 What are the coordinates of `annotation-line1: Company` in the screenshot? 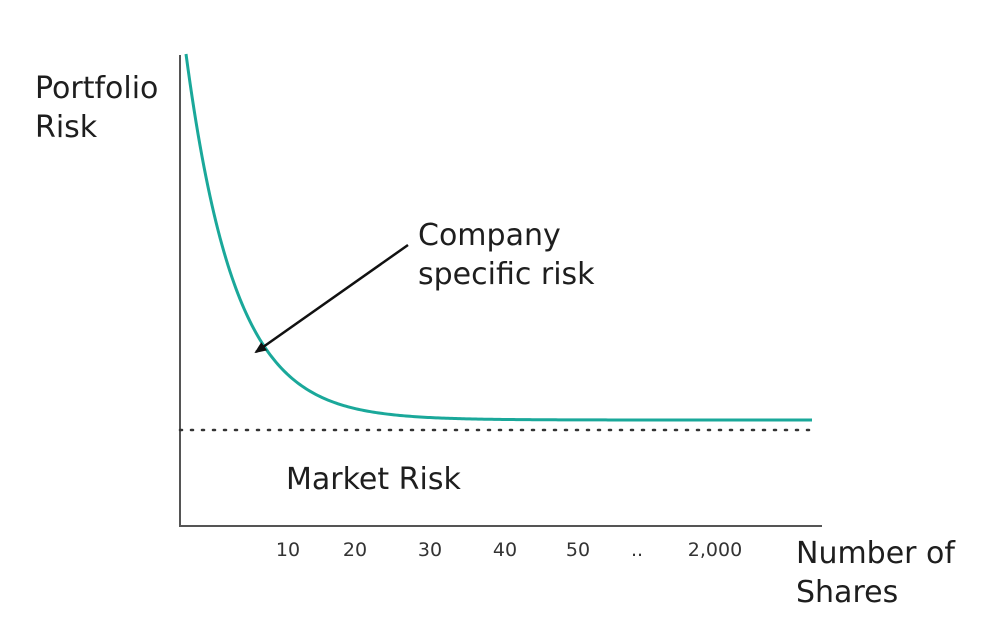 It's located at (489, 235).